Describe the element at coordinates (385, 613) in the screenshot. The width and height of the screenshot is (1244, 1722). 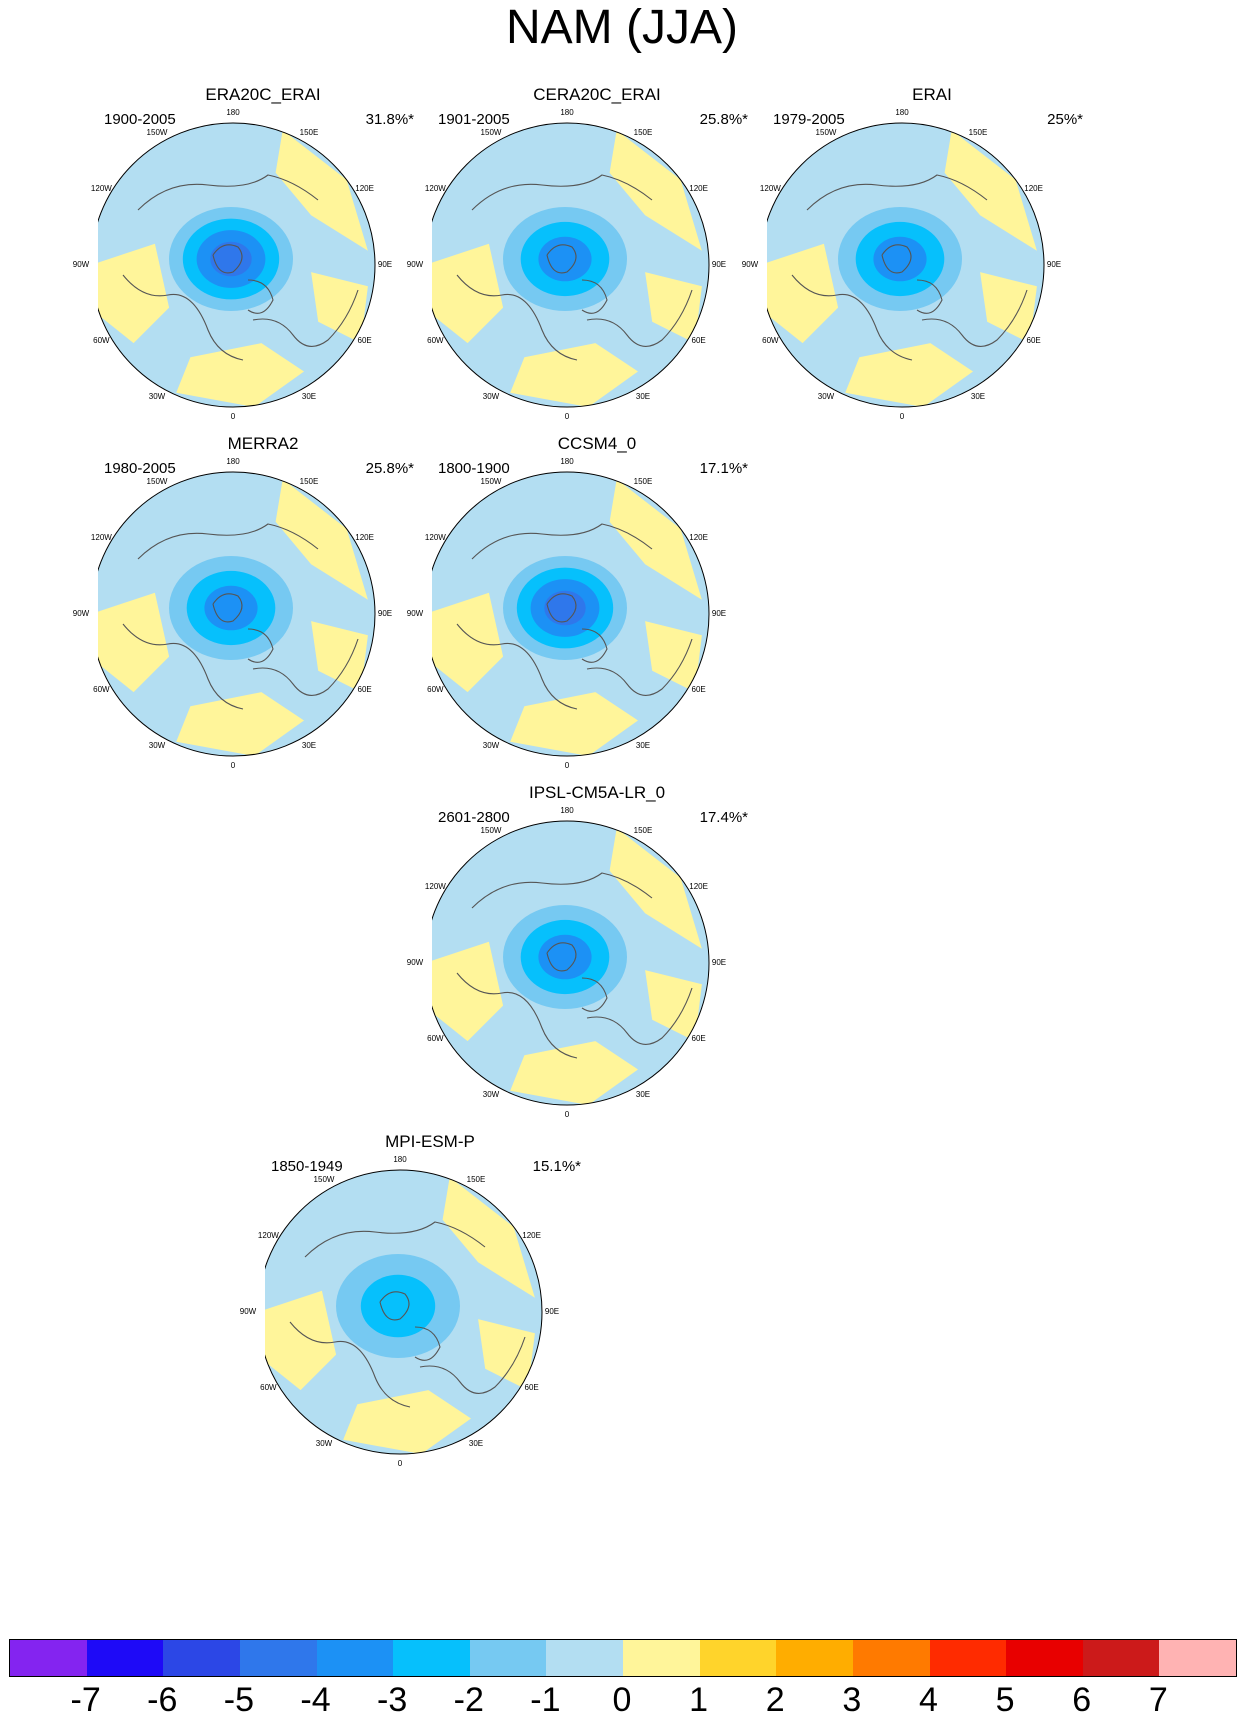
I see `longitude-label: 90E` at that location.